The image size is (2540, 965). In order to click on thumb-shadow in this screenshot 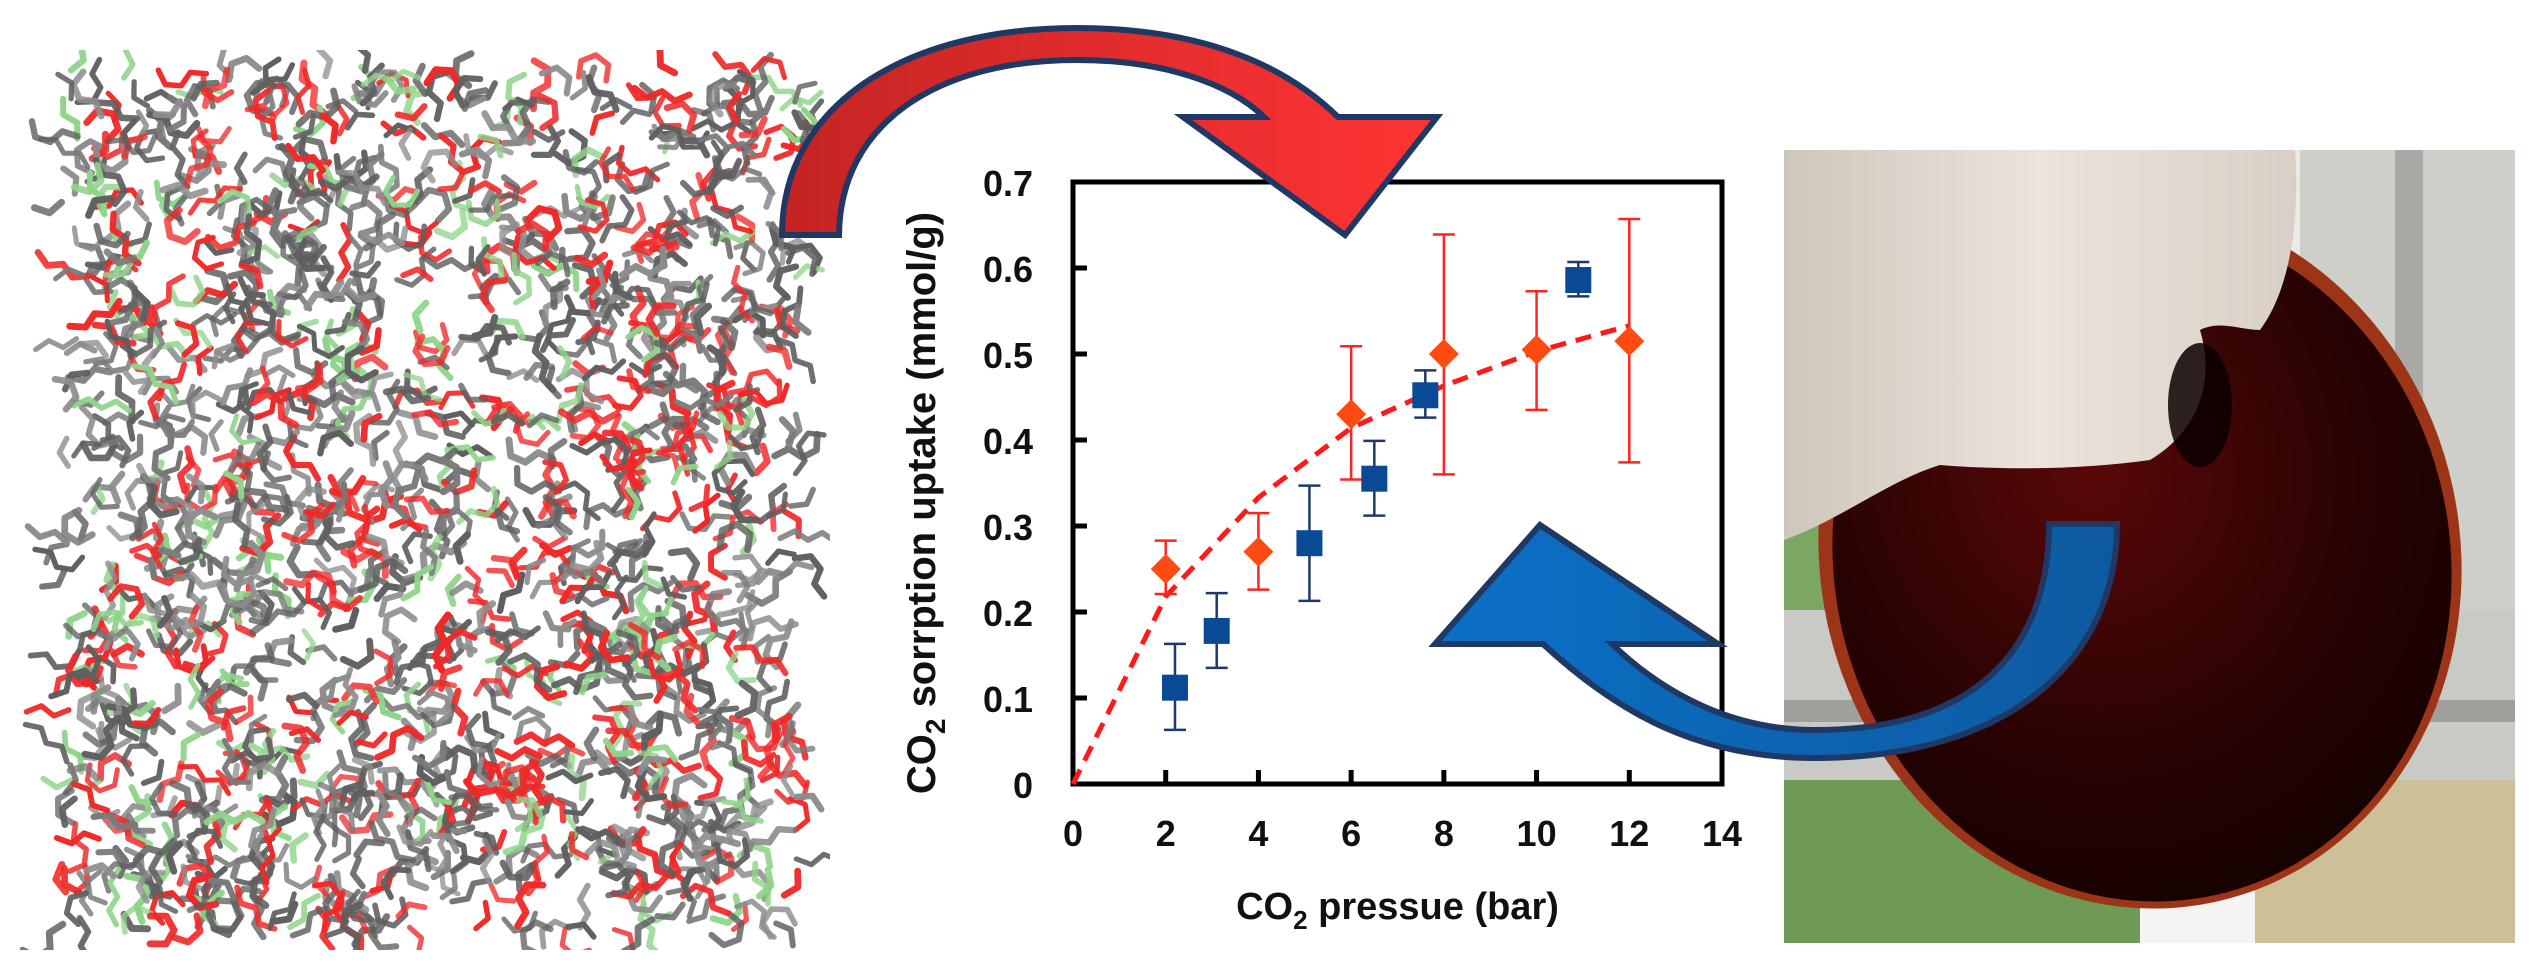, I will do `click(2200, 405)`.